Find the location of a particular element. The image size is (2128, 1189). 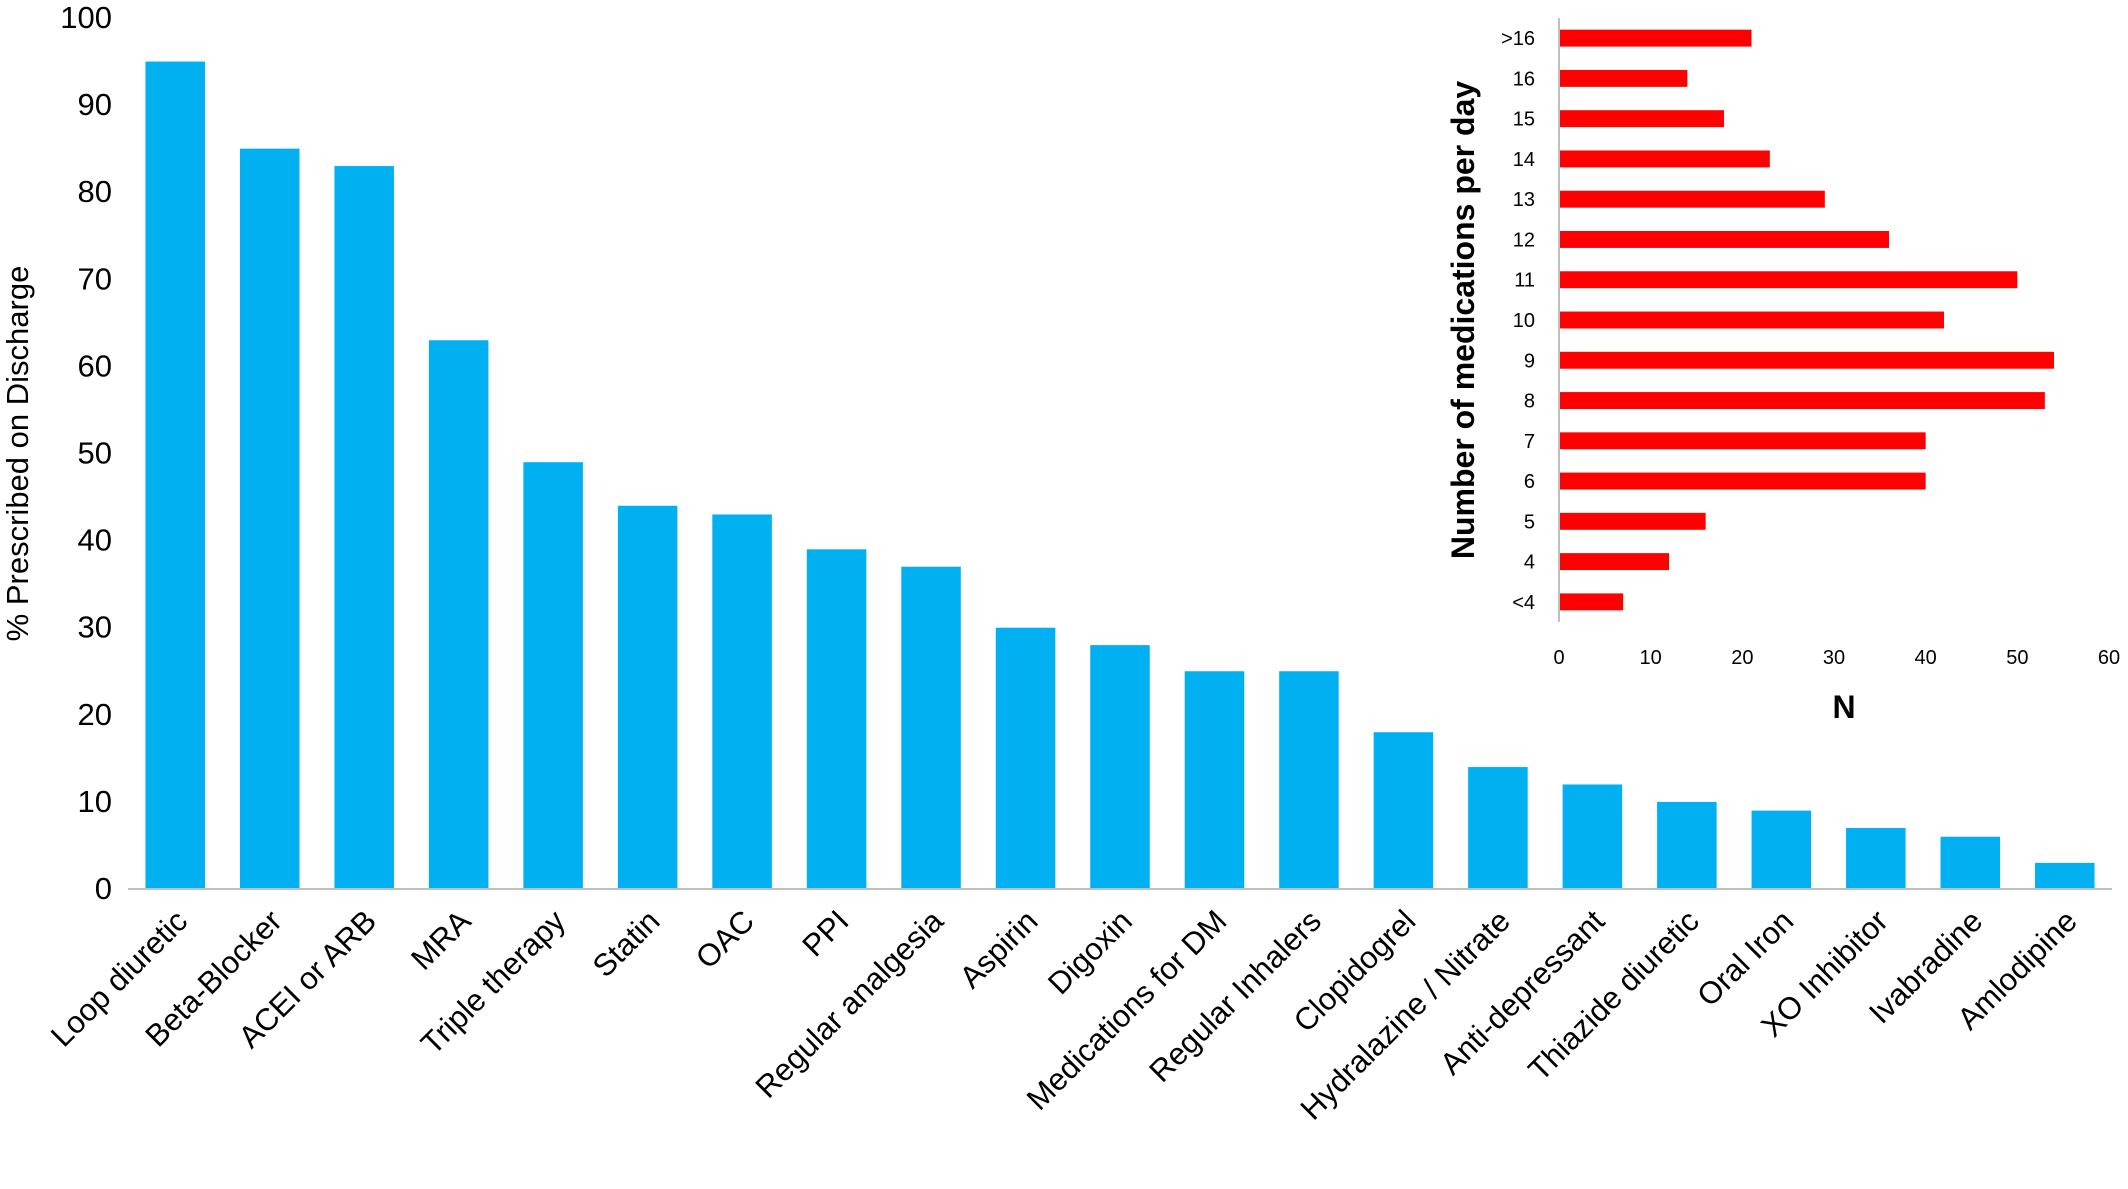

inset-x-tick-label: 10 is located at coordinates (1651, 658).